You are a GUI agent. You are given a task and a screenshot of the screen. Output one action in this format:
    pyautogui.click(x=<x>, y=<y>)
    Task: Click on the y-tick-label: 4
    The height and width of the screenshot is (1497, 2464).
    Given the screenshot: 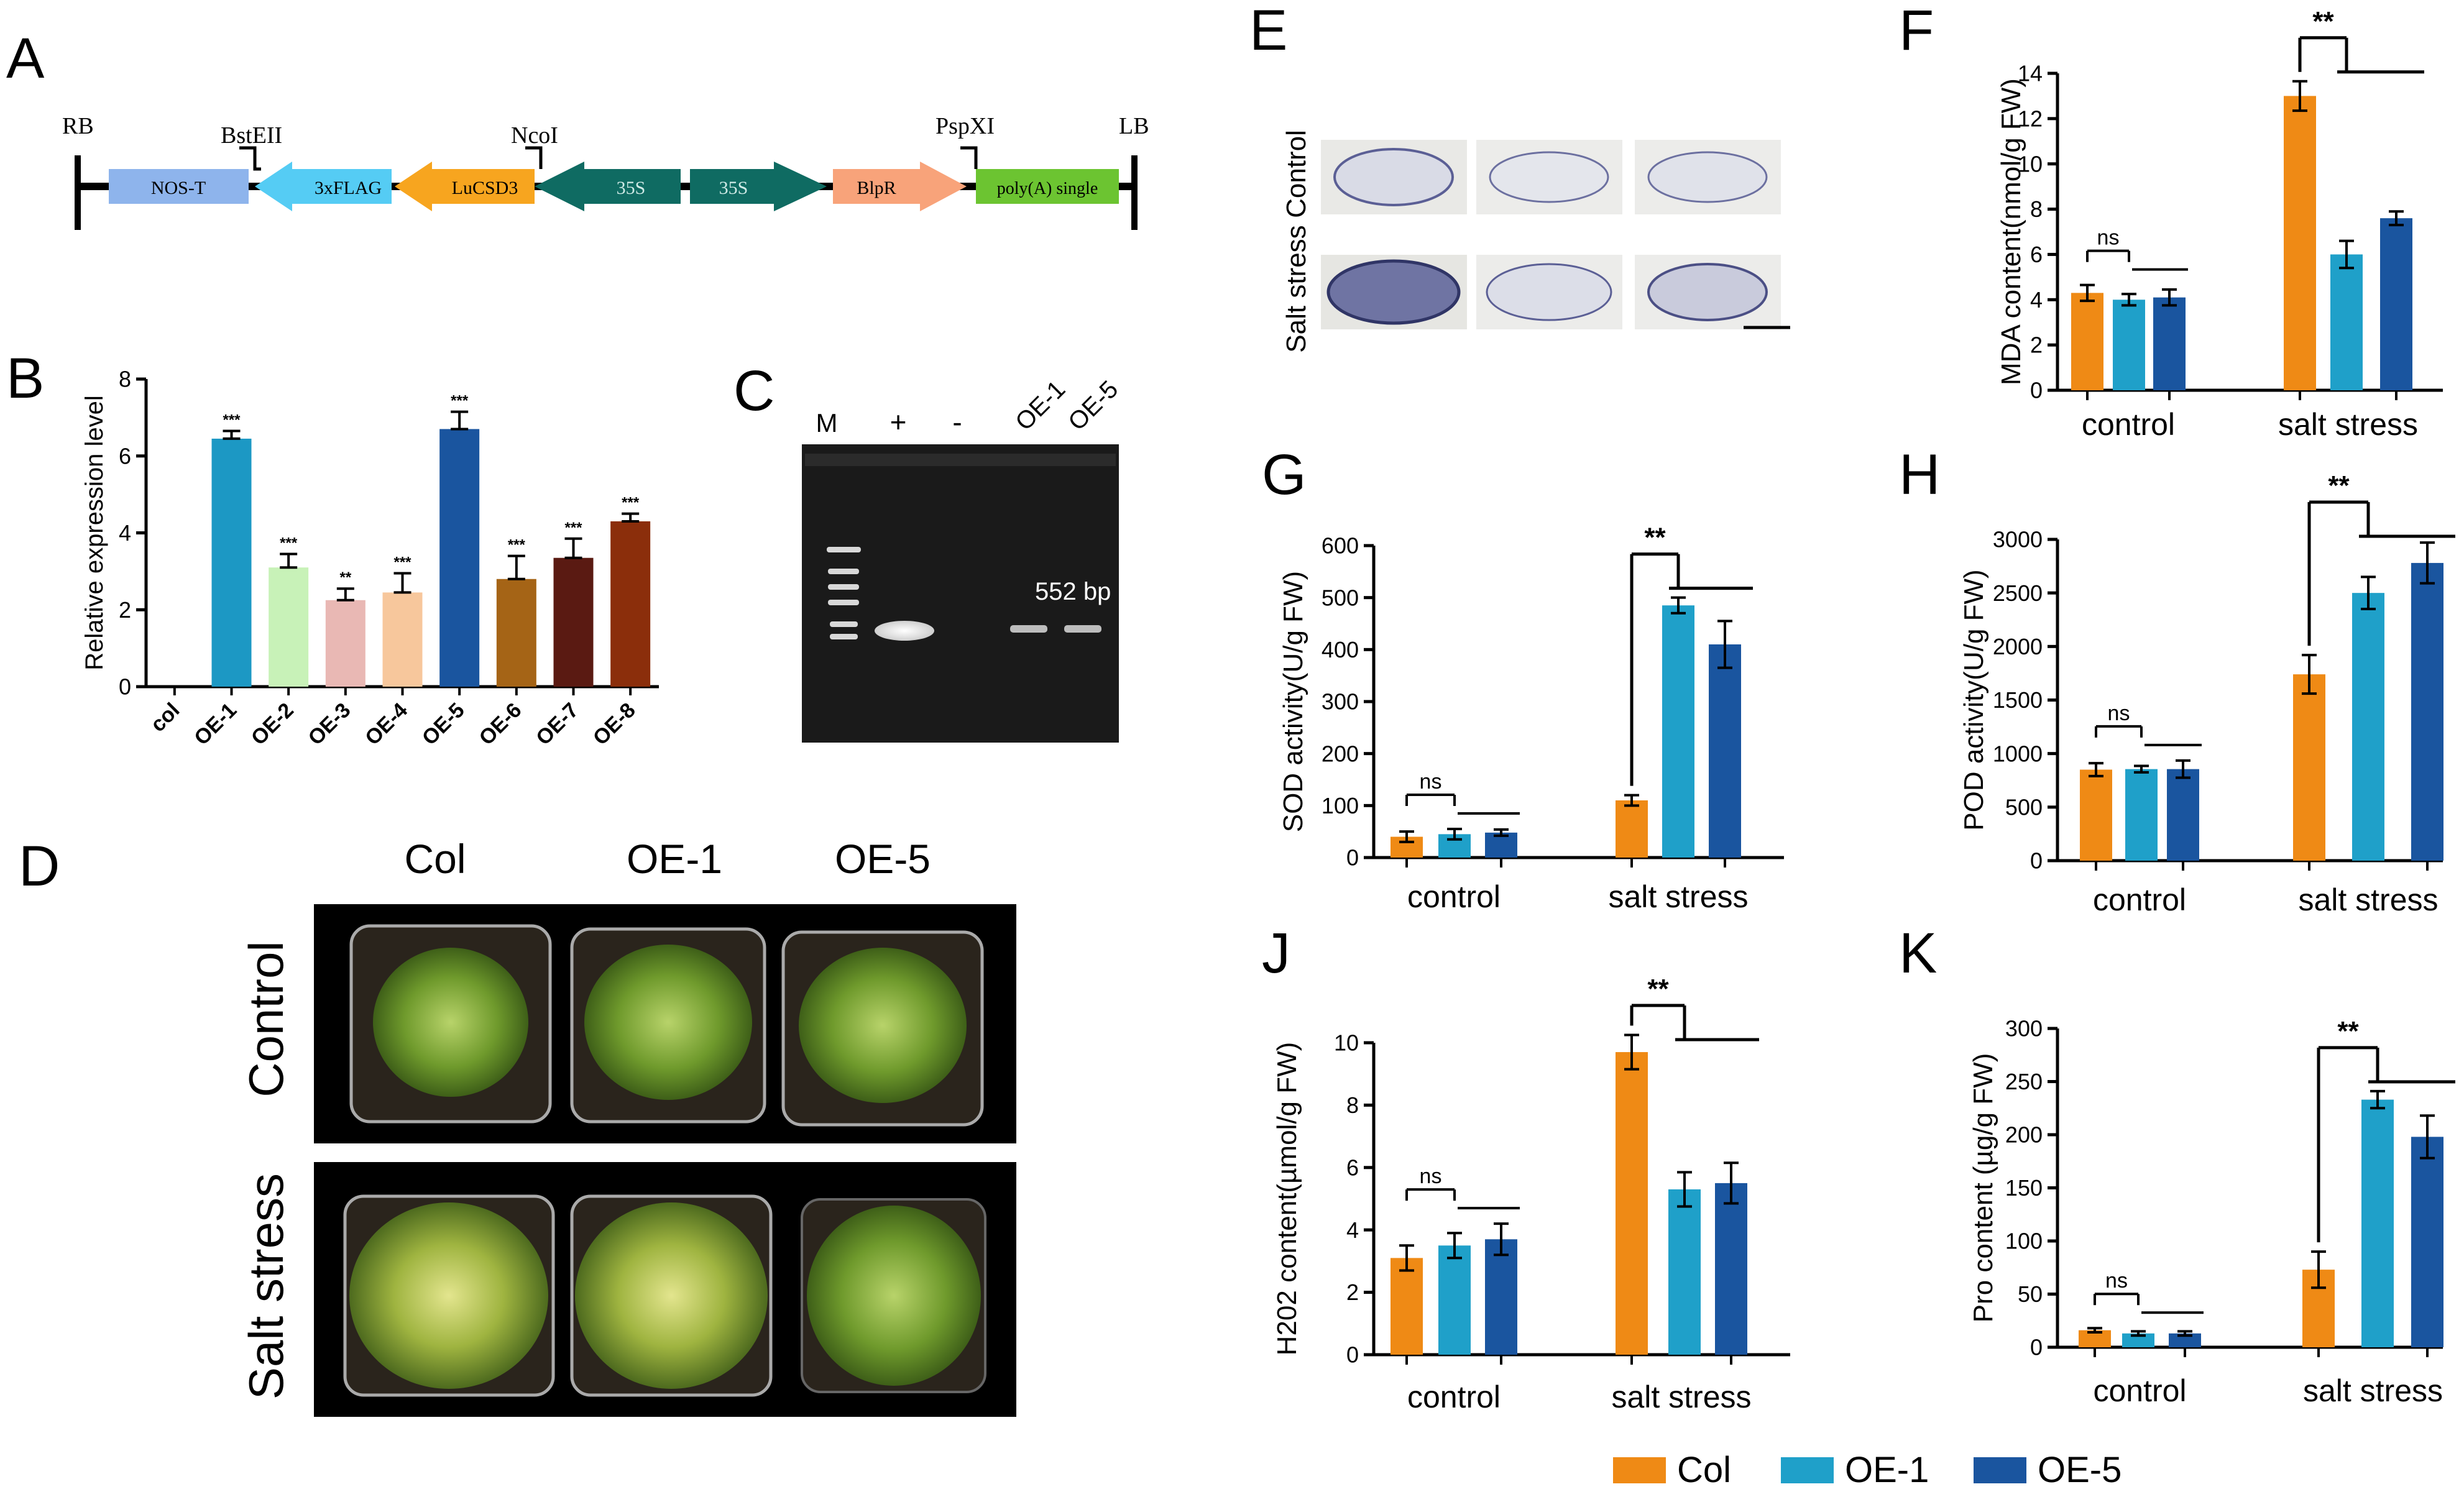 What is the action you would take?
    pyautogui.click(x=1352, y=1230)
    